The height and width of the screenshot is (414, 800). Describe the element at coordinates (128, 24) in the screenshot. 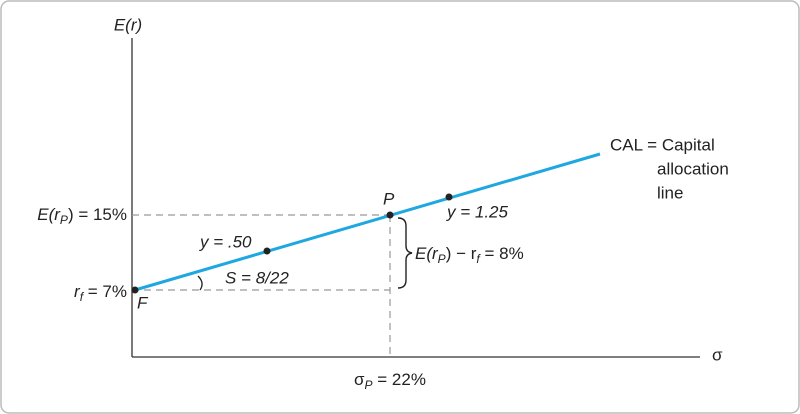

I see `y-axis-label: E(r)` at that location.